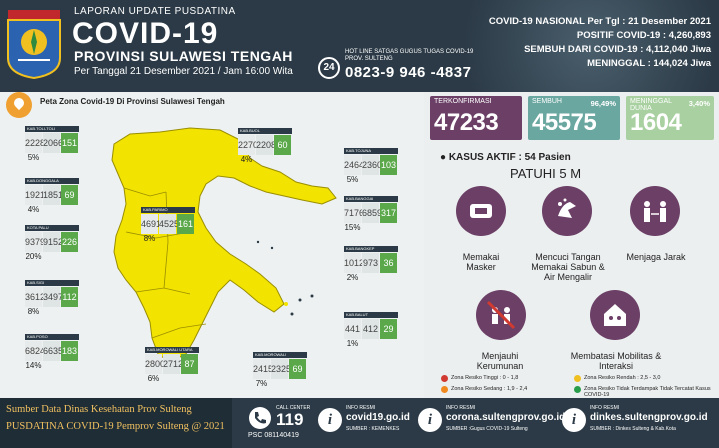 The width and height of the screenshot is (719, 448). What do you see at coordinates (354, 165) in the screenshot?
I see `region-confirmed: 2464` at bounding box center [354, 165].